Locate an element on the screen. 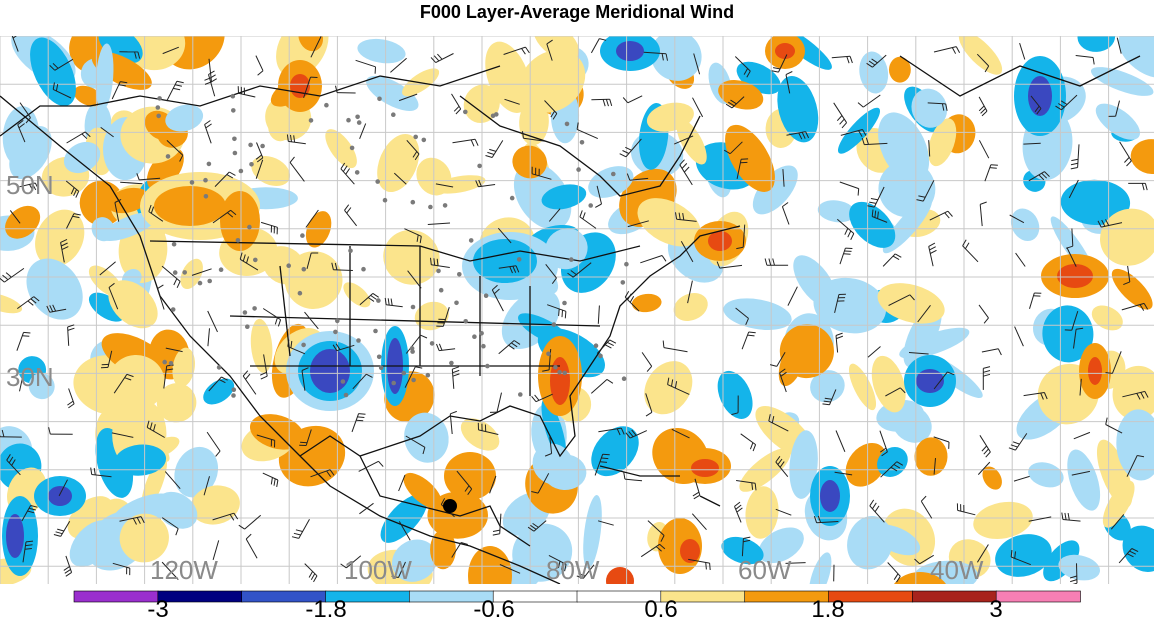  lat-label-30n: 30N is located at coordinates (30, 377).